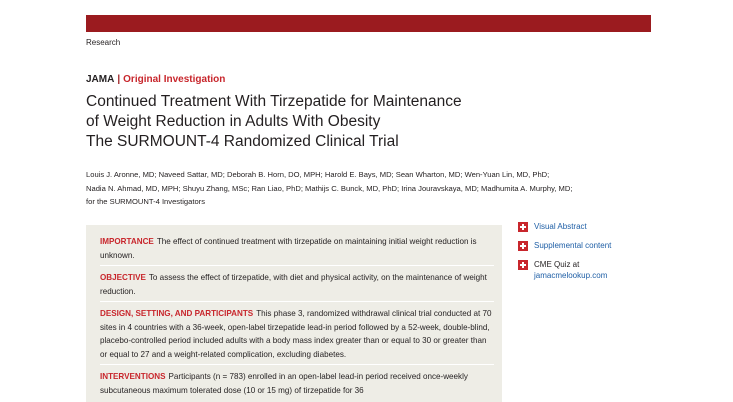 This screenshot has height=402, width=733. Describe the element at coordinates (103, 42) in the screenshot. I see `section-label: Research` at that location.